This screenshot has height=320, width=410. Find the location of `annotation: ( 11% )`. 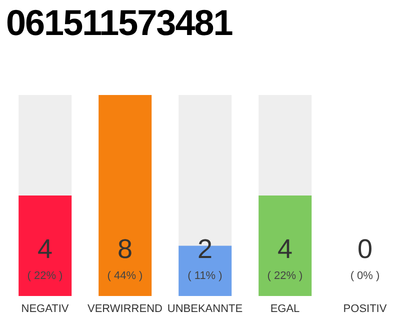

annotation: ( 11% ) is located at coordinates (205, 276).